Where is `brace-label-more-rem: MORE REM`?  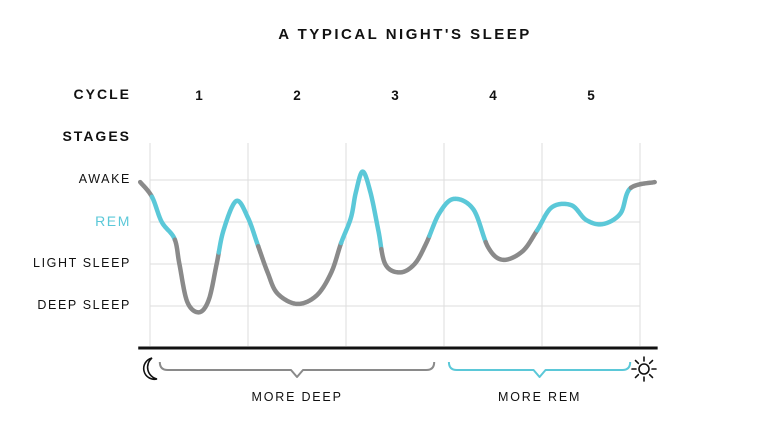 brace-label-more-rem: MORE REM is located at coordinates (540, 397).